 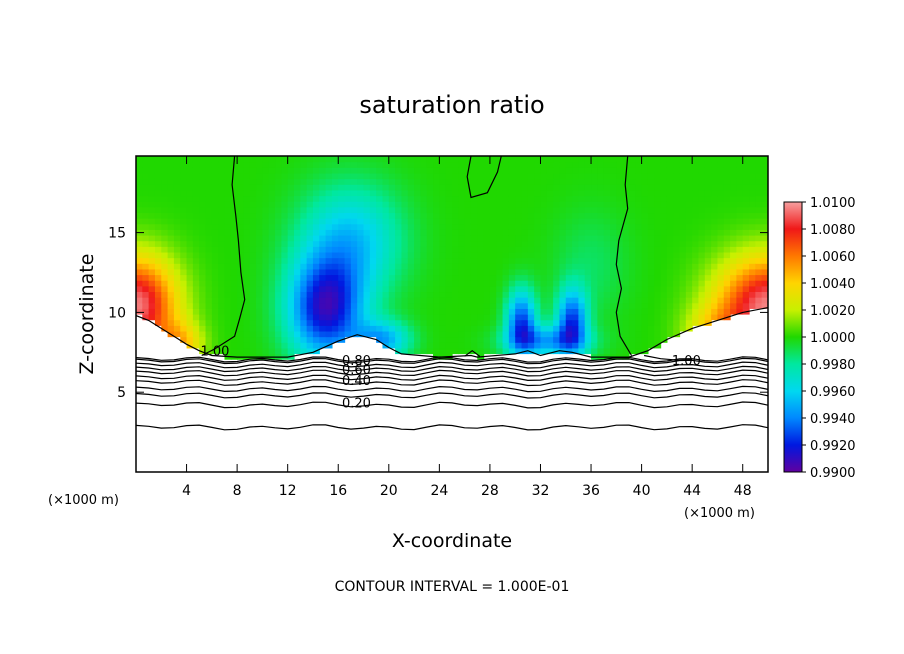 What do you see at coordinates (121, 393) in the screenshot?
I see `y-tick-label: 5` at bounding box center [121, 393].